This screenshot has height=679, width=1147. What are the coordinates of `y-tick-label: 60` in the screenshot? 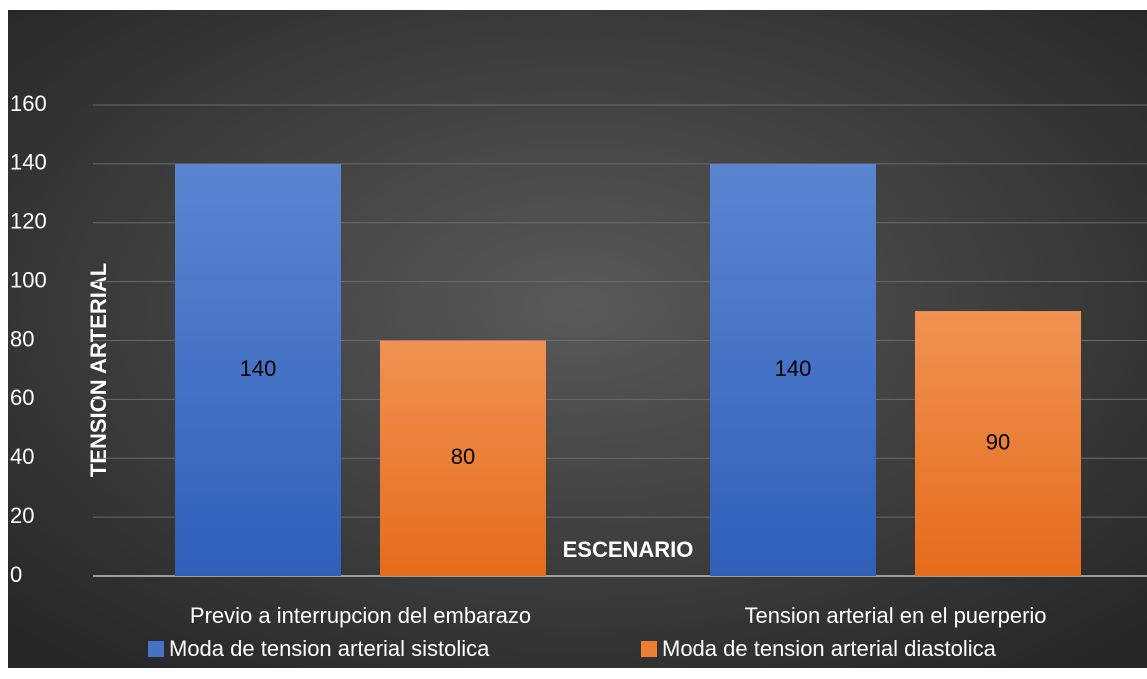 It's located at (22, 397).